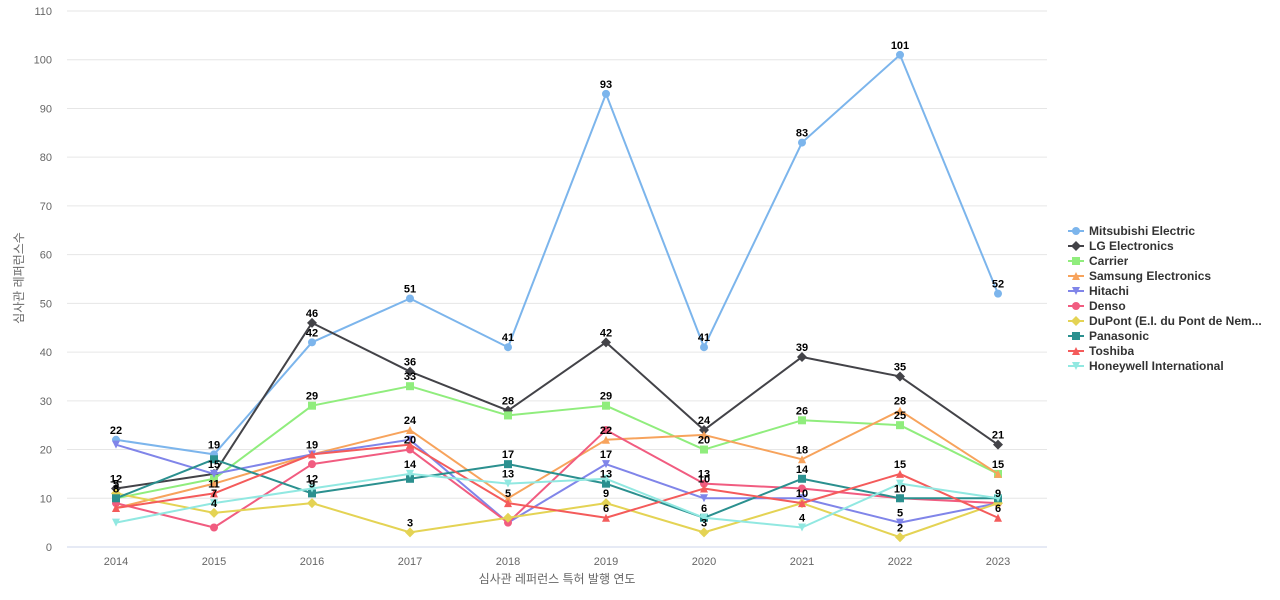 The image size is (1280, 600). What do you see at coordinates (900, 46) in the screenshot?
I see `data-label: 101` at bounding box center [900, 46].